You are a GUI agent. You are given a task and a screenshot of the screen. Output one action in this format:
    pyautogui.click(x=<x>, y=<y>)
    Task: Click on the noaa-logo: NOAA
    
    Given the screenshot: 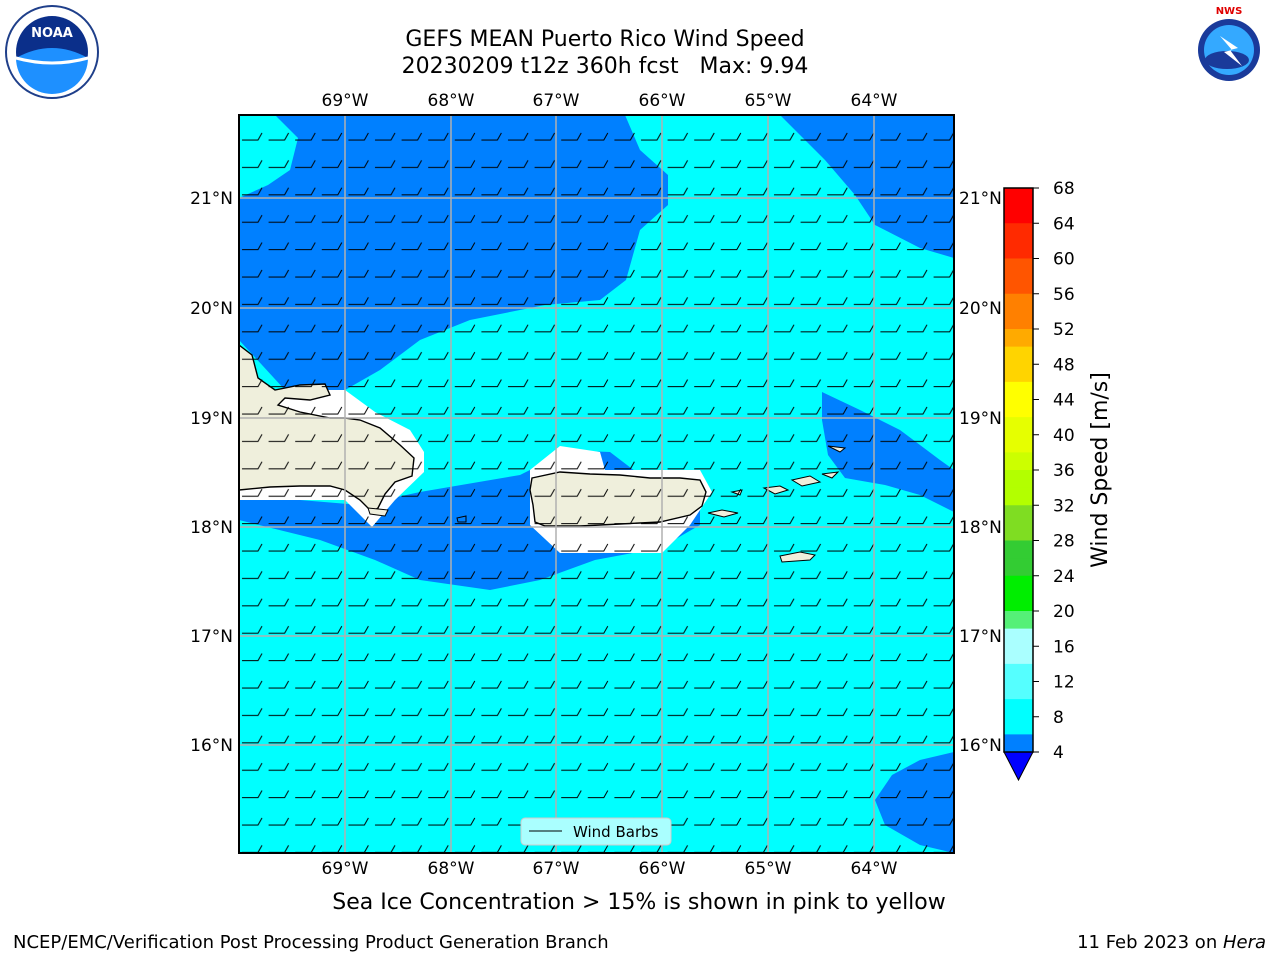 What is the action you would take?
    pyautogui.click(x=52, y=52)
    